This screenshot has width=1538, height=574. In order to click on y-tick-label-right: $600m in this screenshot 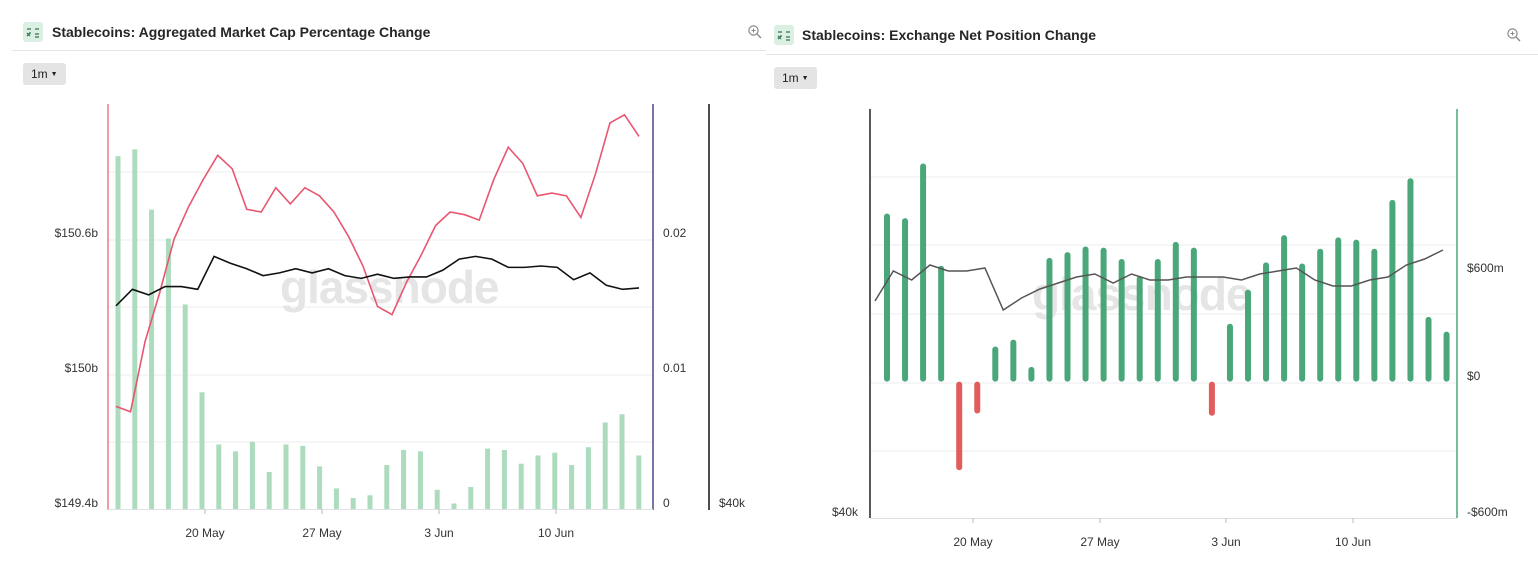, I will do `click(1485, 268)`.